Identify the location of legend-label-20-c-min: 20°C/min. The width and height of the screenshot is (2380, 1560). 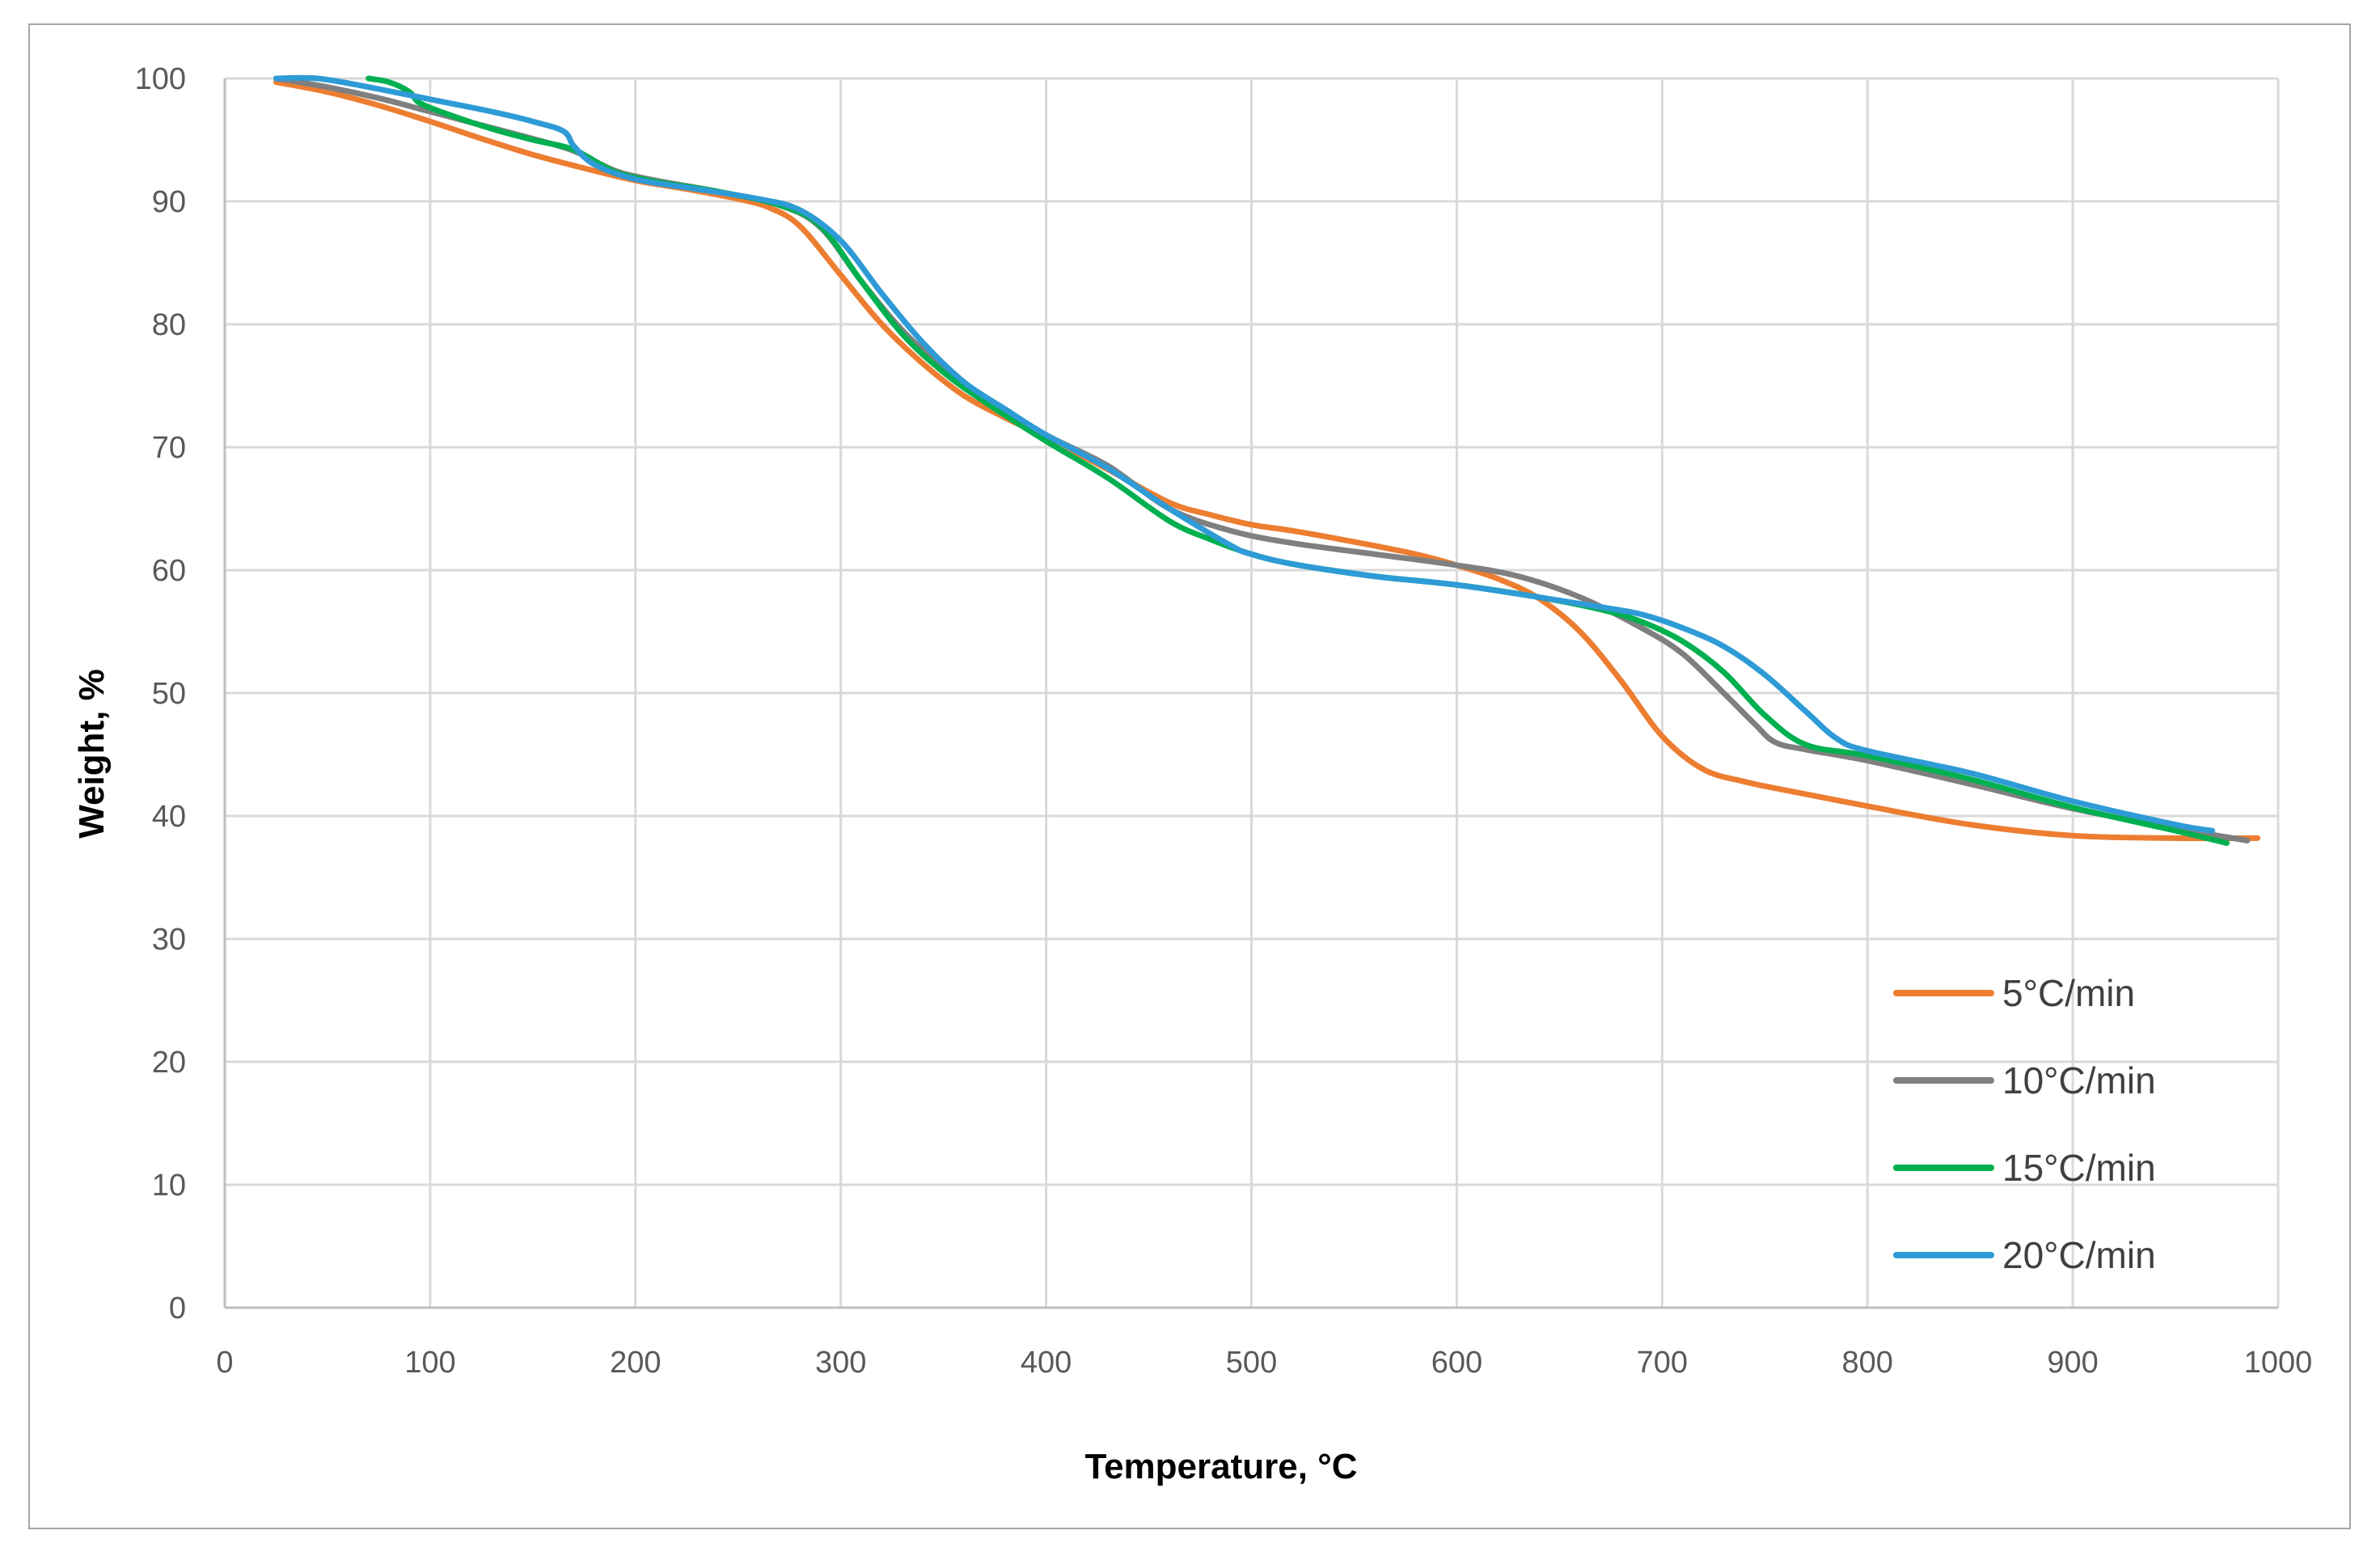
(2079, 1255).